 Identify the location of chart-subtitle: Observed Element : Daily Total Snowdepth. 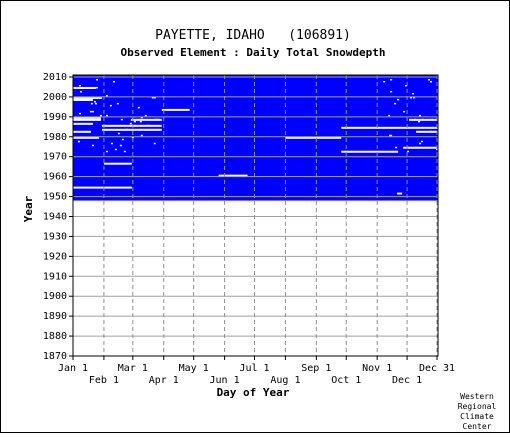
(253, 52).